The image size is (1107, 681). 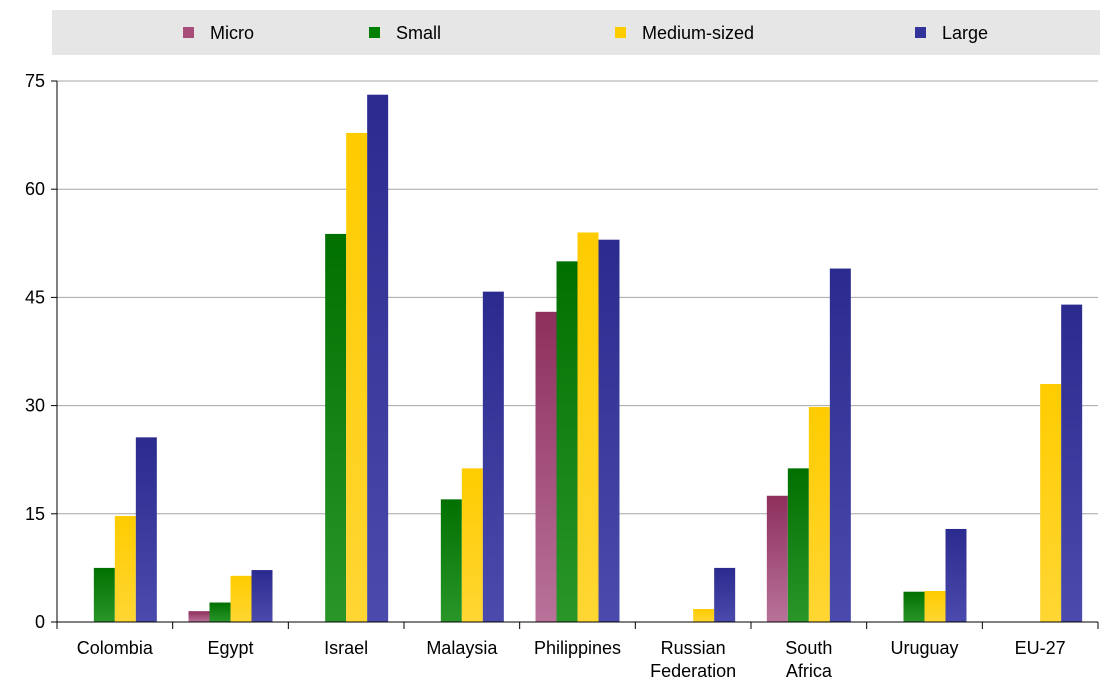 What do you see at coordinates (777, 558) in the screenshot?
I see `bar-micro-south-africa` at bounding box center [777, 558].